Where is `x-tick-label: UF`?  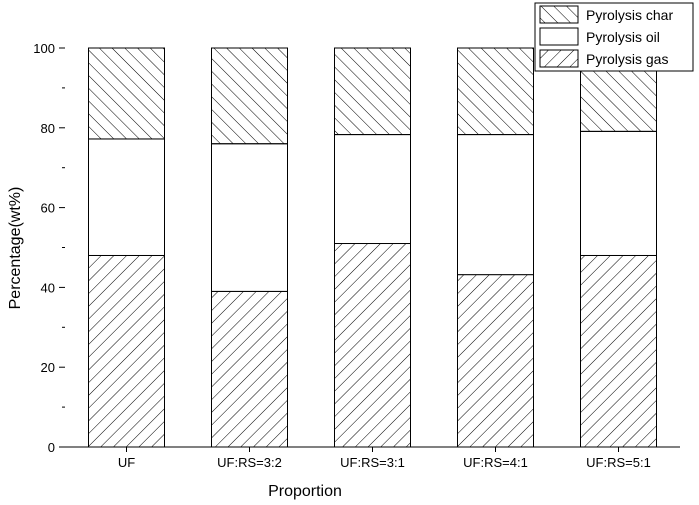
x-tick-label: UF is located at coordinates (126, 462).